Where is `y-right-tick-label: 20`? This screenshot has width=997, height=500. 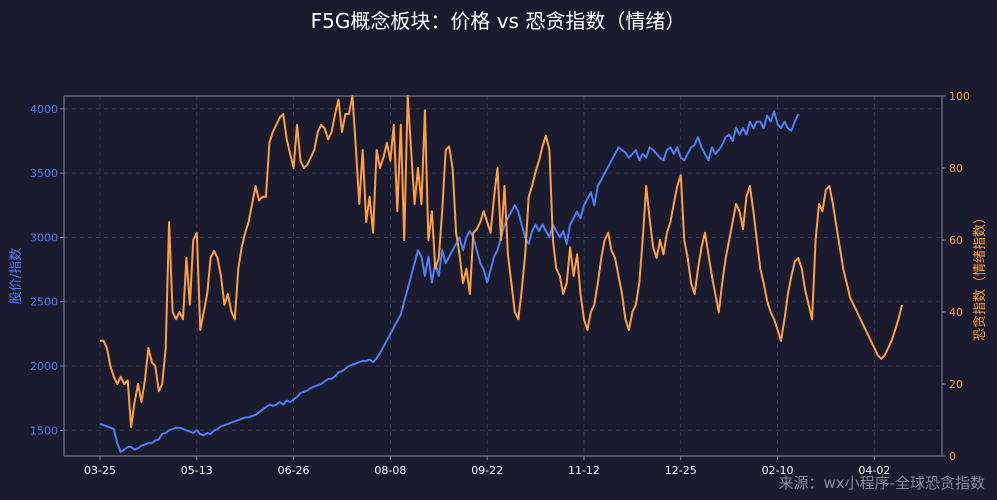
y-right-tick-label: 20 is located at coordinates (956, 384).